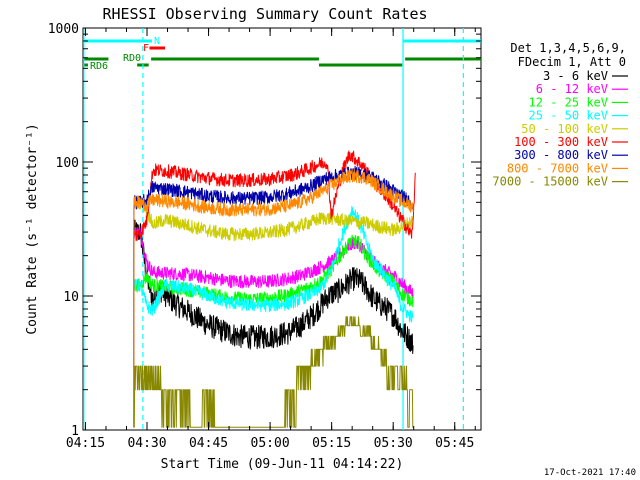 This screenshot has width=640, height=480. What do you see at coordinates (71, 297) in the screenshot?
I see `y-tick-label: 10` at bounding box center [71, 297].